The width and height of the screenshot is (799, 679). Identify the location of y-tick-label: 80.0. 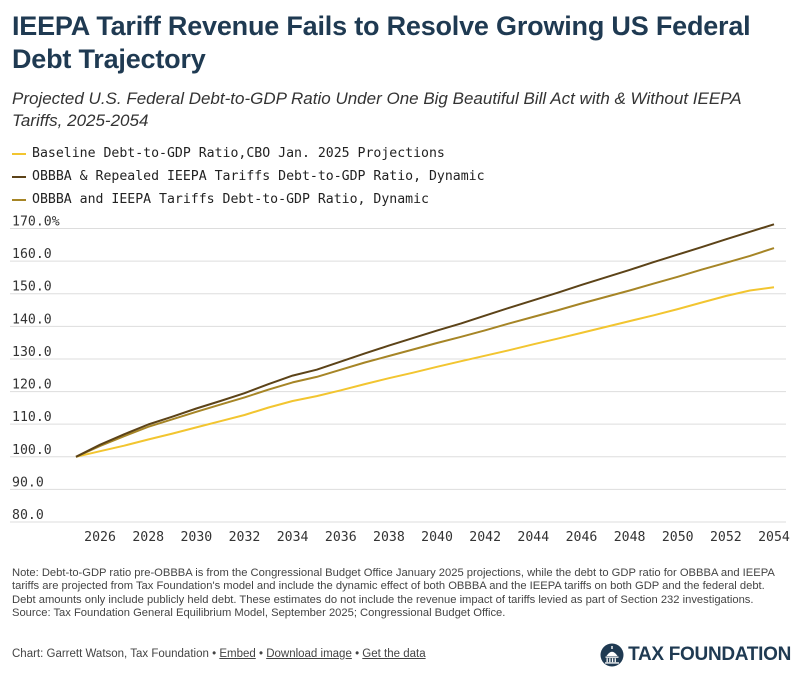
(28, 515).